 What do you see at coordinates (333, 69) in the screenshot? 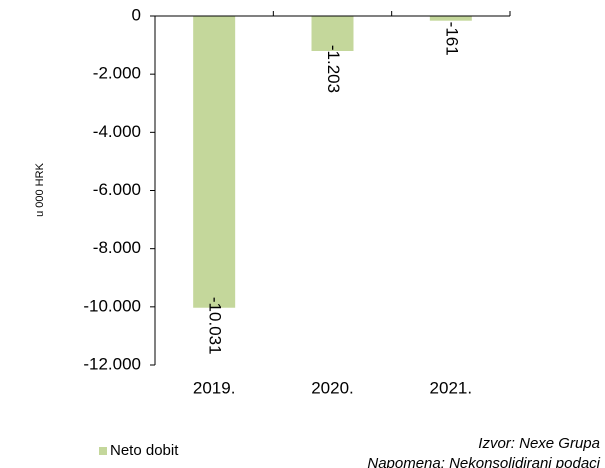
I see `value-label: -1.203` at bounding box center [333, 69].